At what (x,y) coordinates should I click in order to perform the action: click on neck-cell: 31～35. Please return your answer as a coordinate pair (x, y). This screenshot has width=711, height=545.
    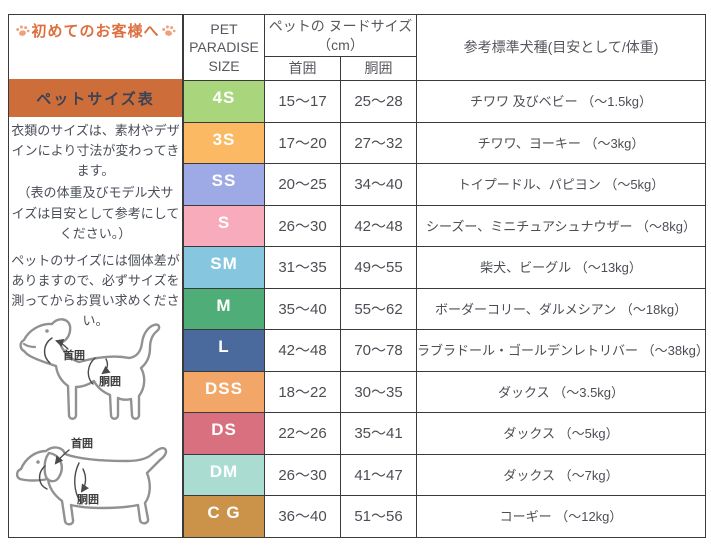
    Looking at the image, I should click on (302, 267).